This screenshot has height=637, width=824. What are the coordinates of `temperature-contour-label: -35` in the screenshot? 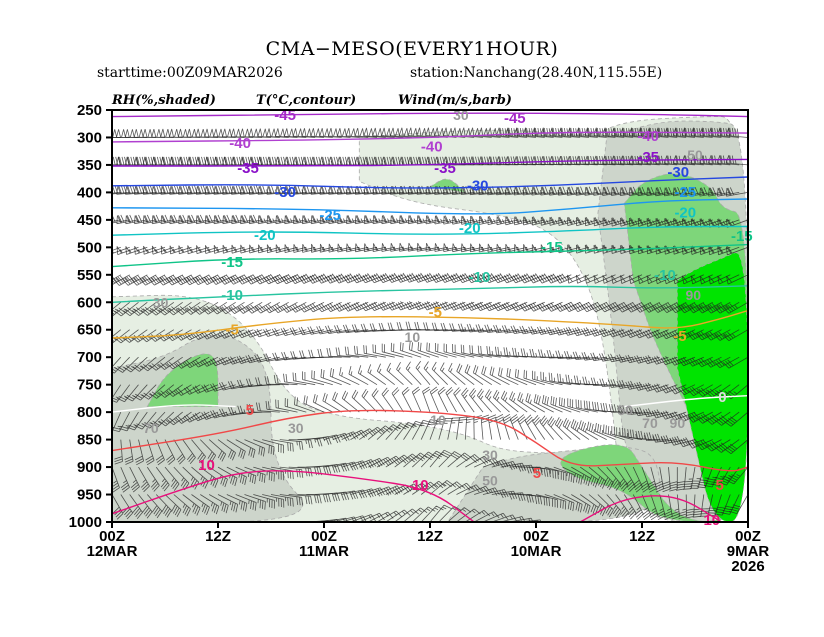 It's located at (248, 168).